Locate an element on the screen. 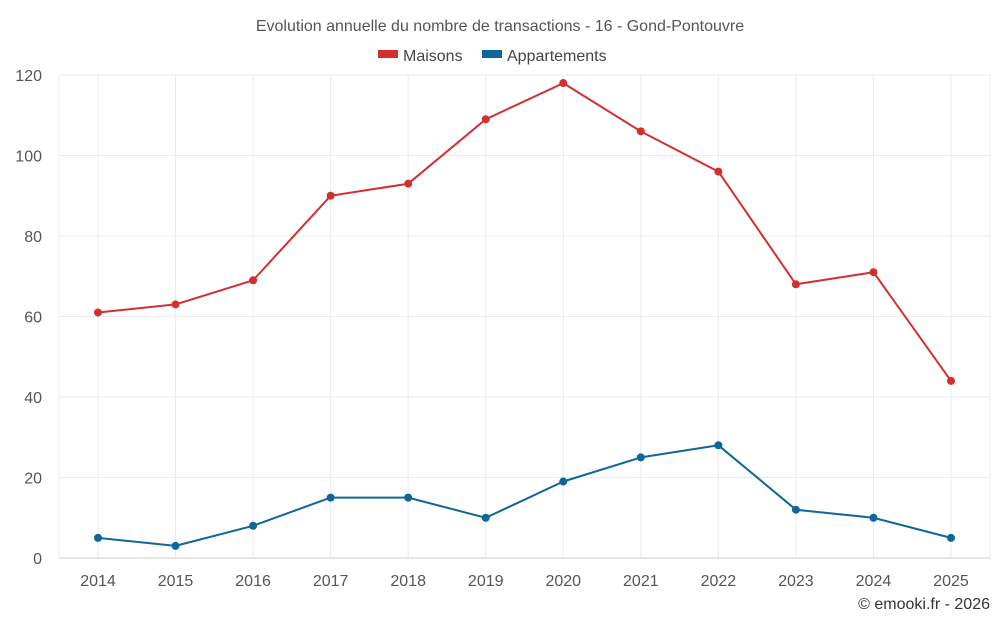 The width and height of the screenshot is (1000, 625). x-tick-label: 2017 is located at coordinates (331, 581).